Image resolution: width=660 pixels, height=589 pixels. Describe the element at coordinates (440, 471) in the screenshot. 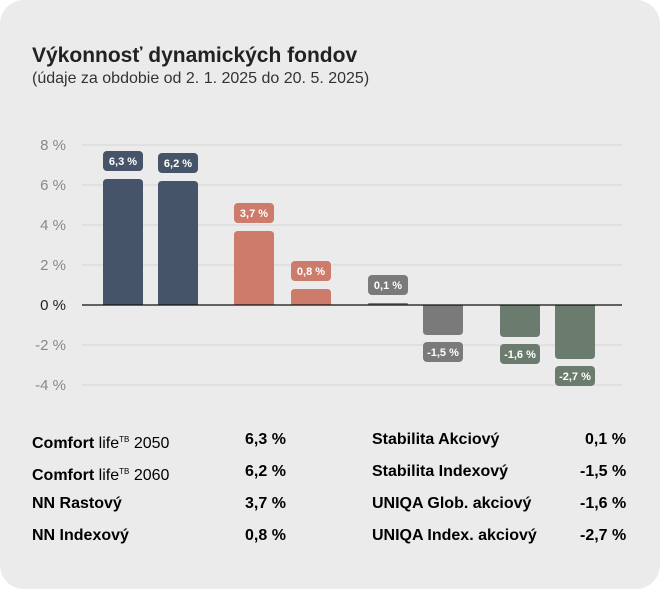

I see `legend-name: Stabilita Indexový` at that location.